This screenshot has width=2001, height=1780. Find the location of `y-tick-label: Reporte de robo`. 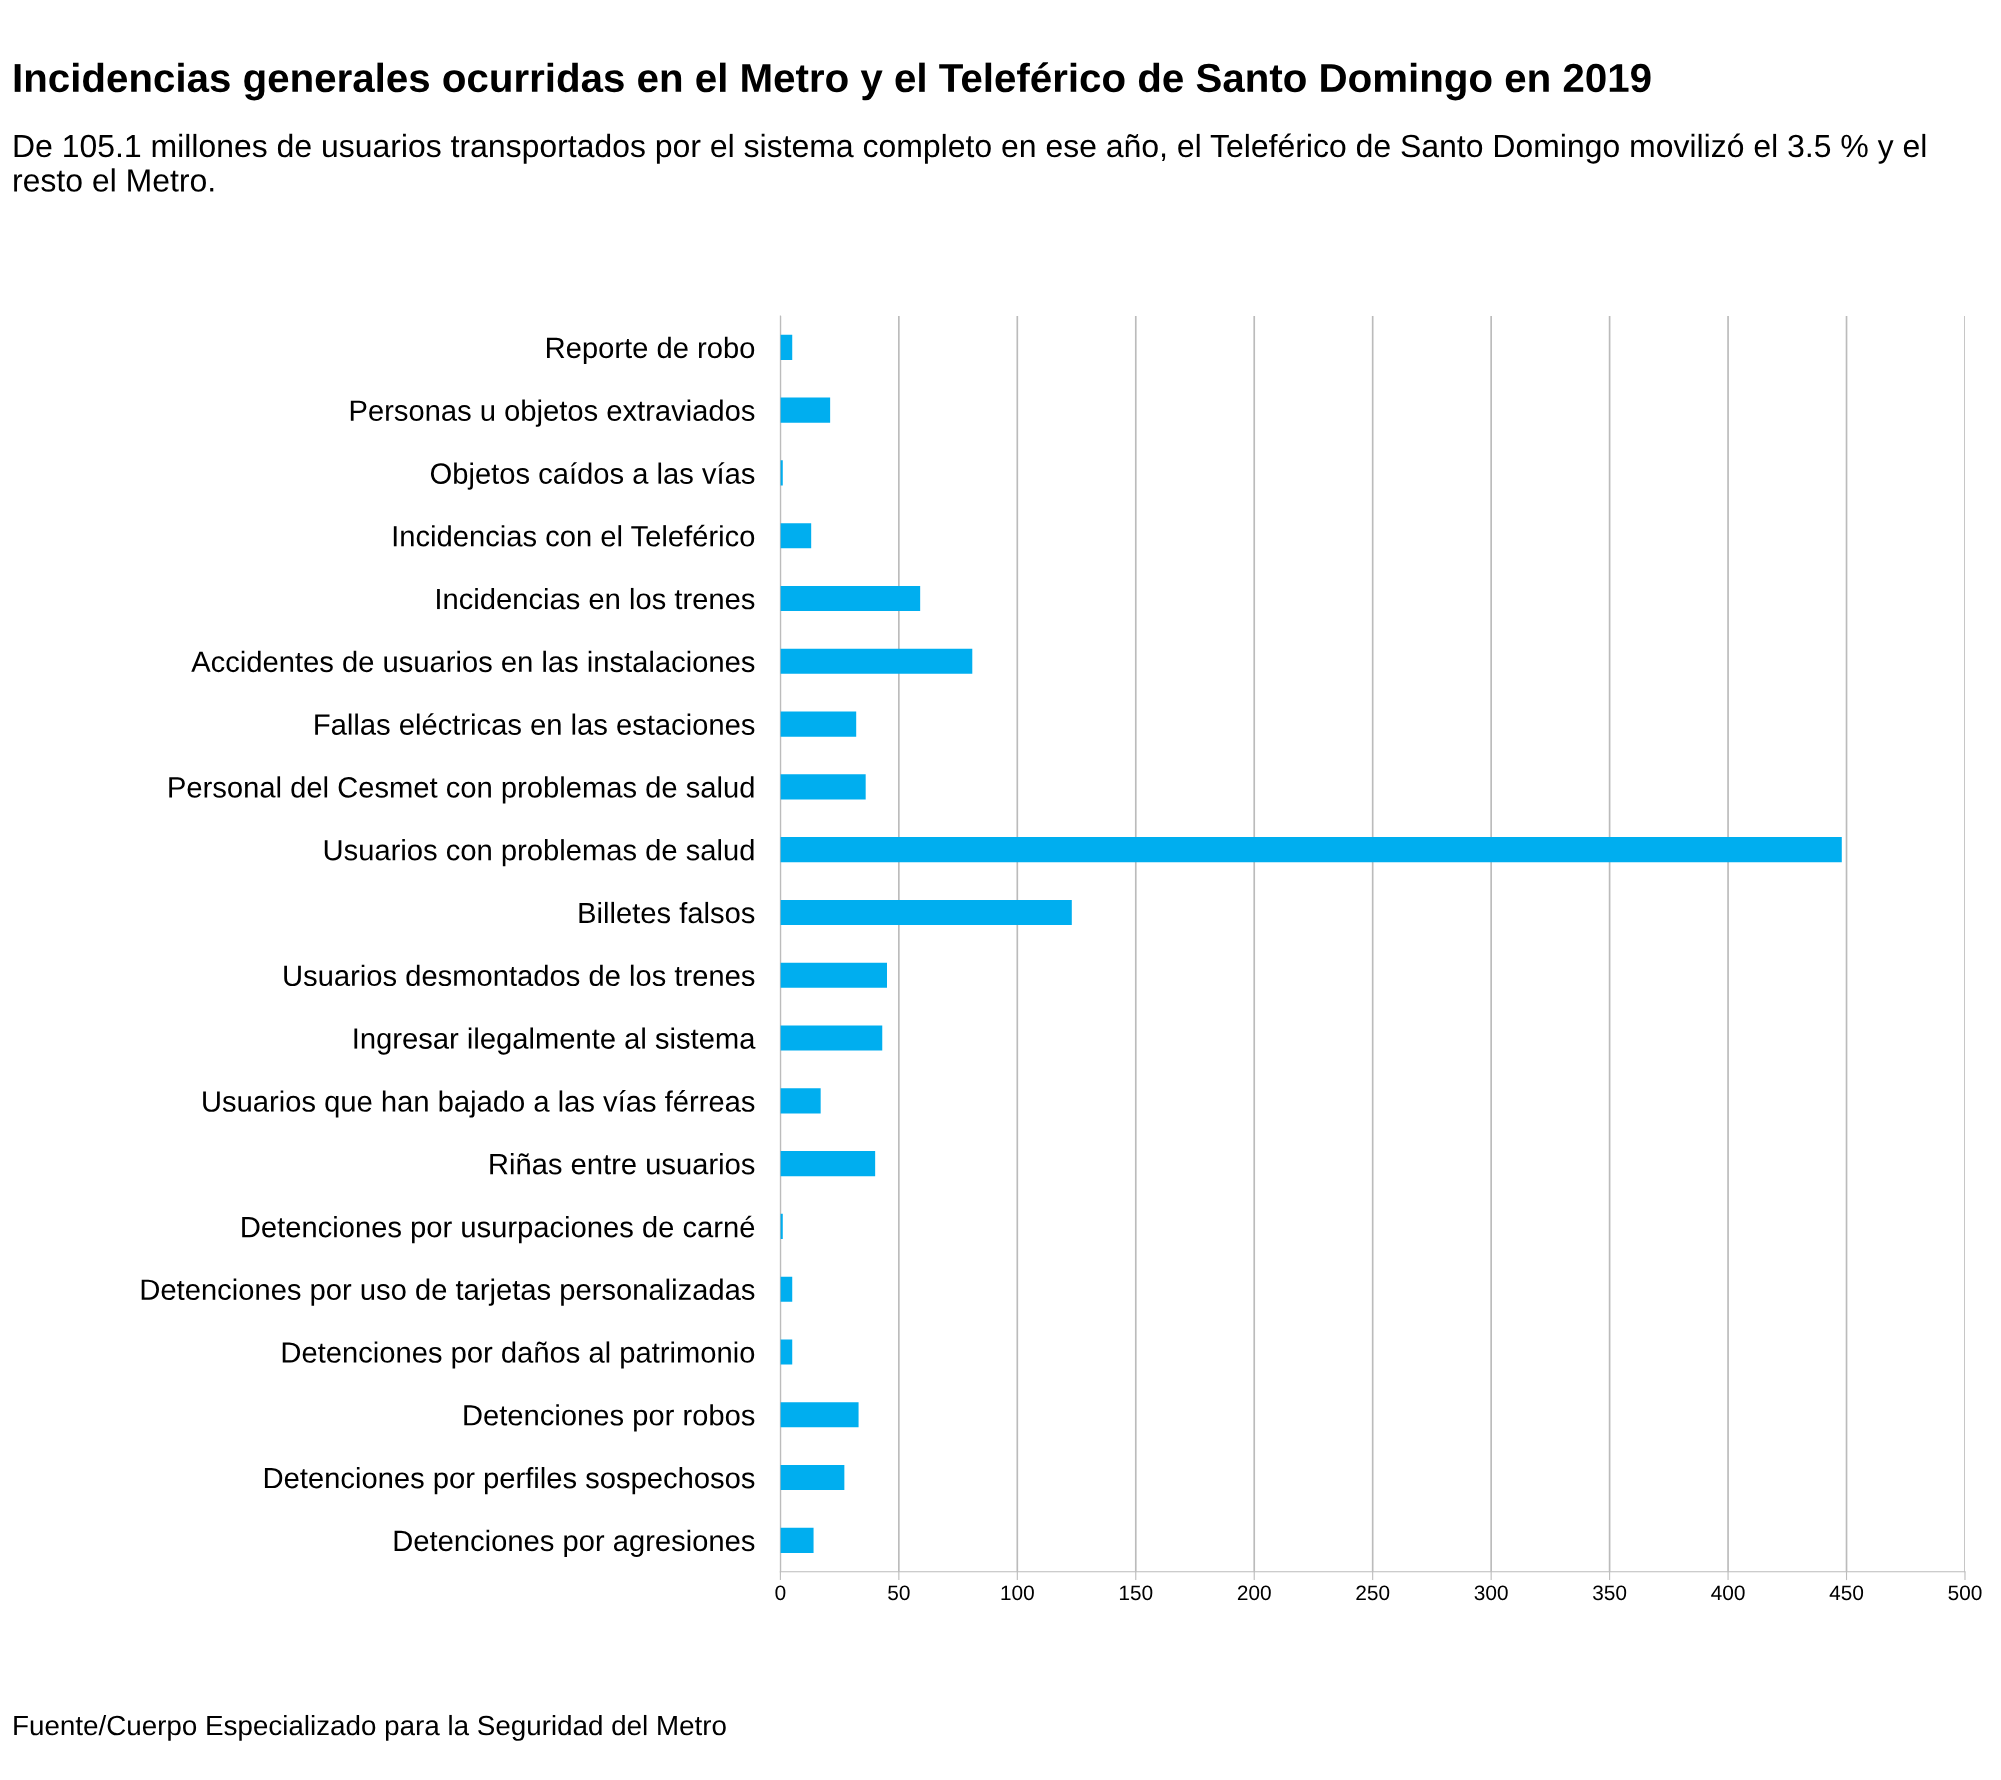

y-tick-label: Reporte de robo is located at coordinates (651, 350).